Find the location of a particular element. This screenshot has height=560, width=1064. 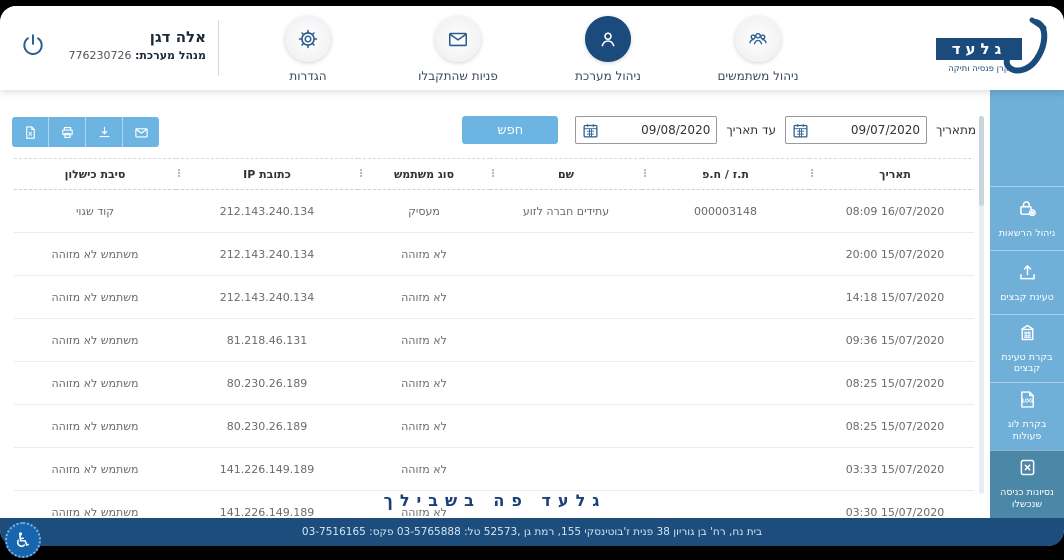

table-cell: קוד שגוי is located at coordinates (95, 211).